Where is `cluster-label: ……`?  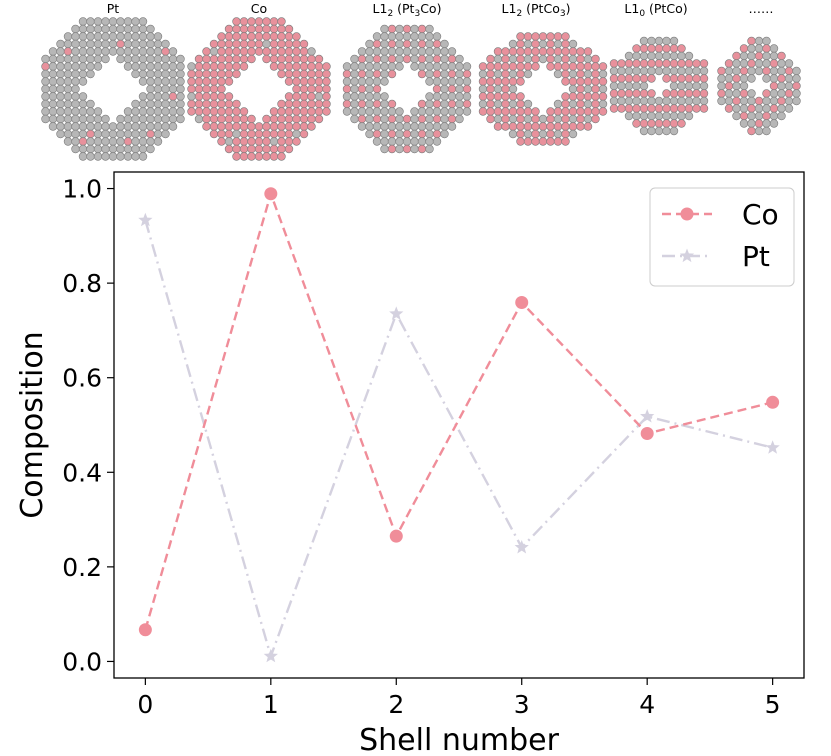 cluster-label: …… is located at coordinates (761, 8).